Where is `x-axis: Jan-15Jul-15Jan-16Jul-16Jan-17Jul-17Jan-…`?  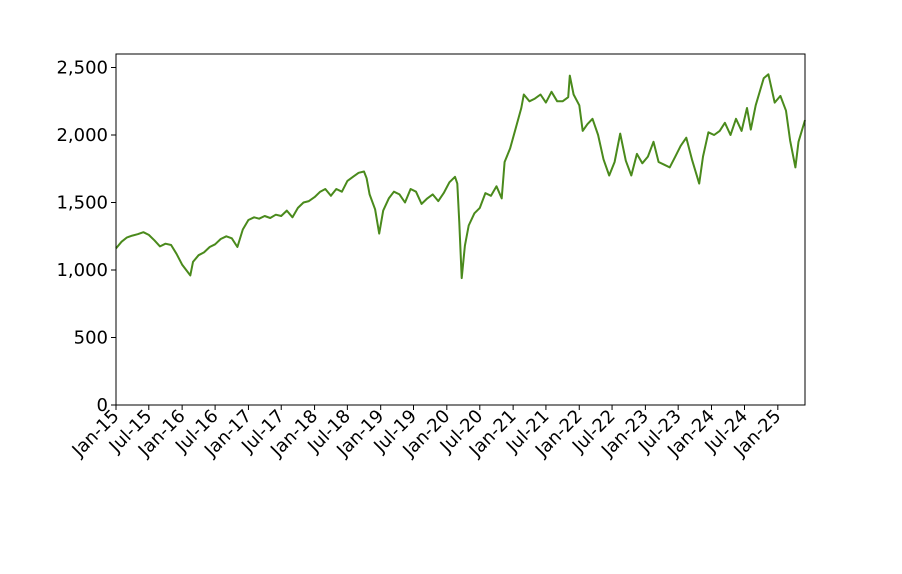 x-axis: Jan-15Jul-15Jan-16Jul-16Jan-17Jul-17Jan-… is located at coordinates (426, 433).